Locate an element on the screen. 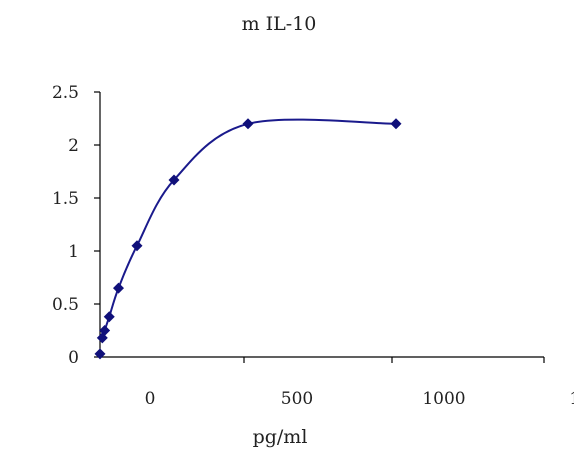 The width and height of the screenshot is (574, 457). x-tick-label: 500 is located at coordinates (297, 399).